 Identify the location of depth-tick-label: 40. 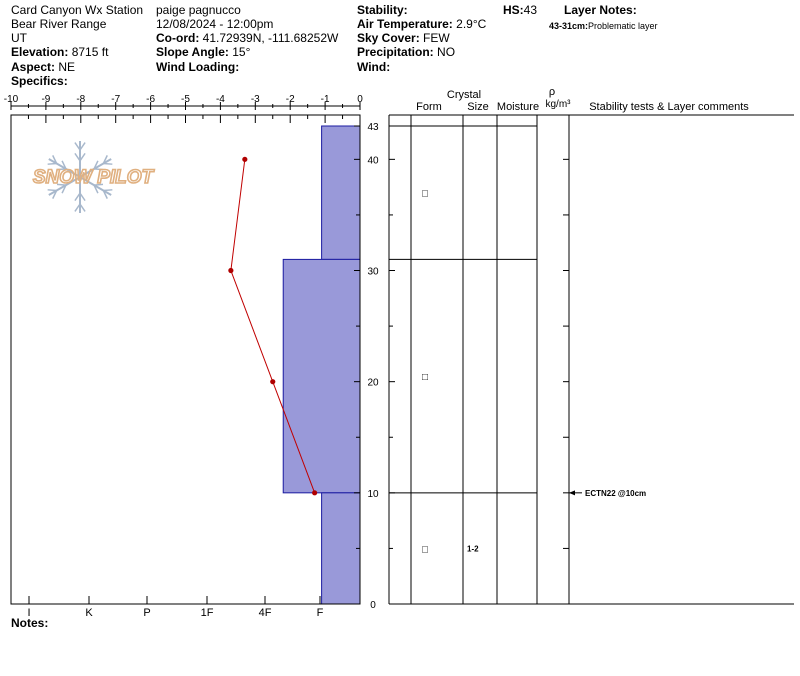
(373, 160).